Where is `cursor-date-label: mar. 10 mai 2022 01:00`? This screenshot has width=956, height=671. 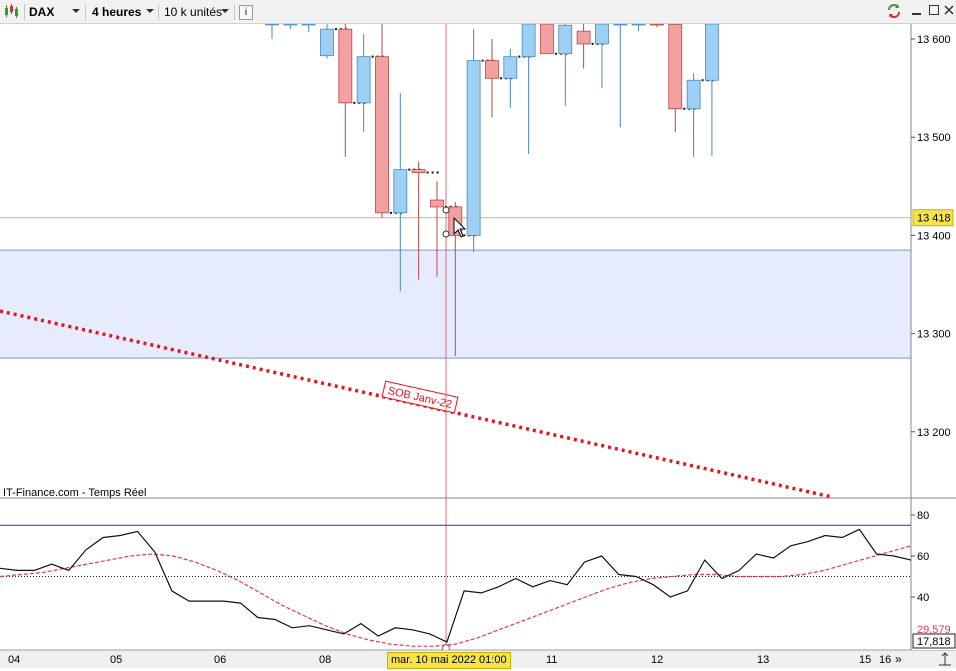
cursor-date-label: mar. 10 mai 2022 01:00 is located at coordinates (449, 660).